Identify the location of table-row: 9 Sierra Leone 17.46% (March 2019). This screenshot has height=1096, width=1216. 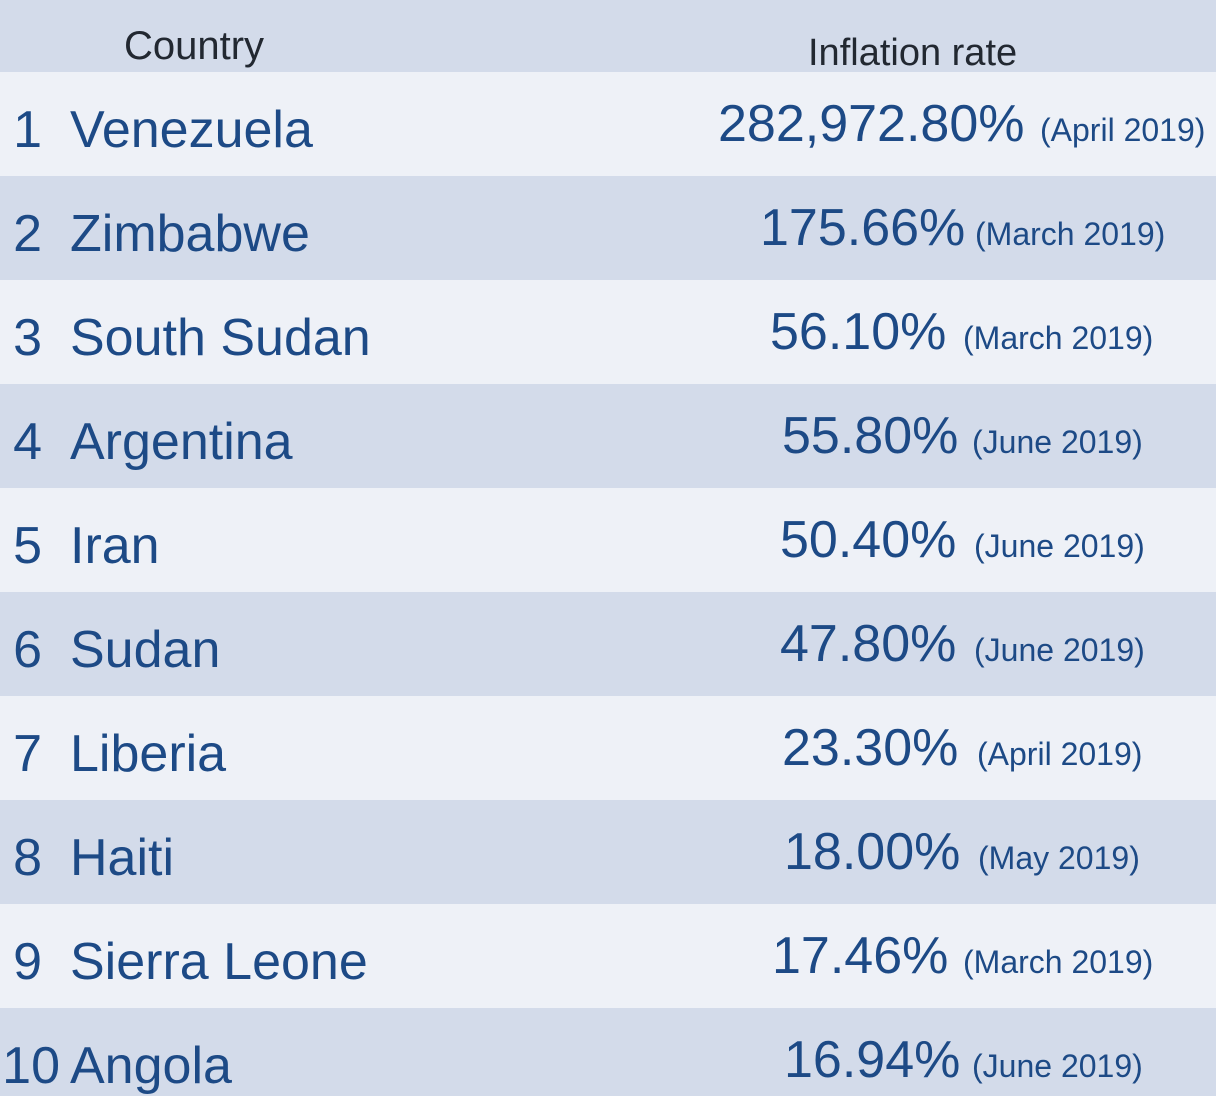
(608, 956).